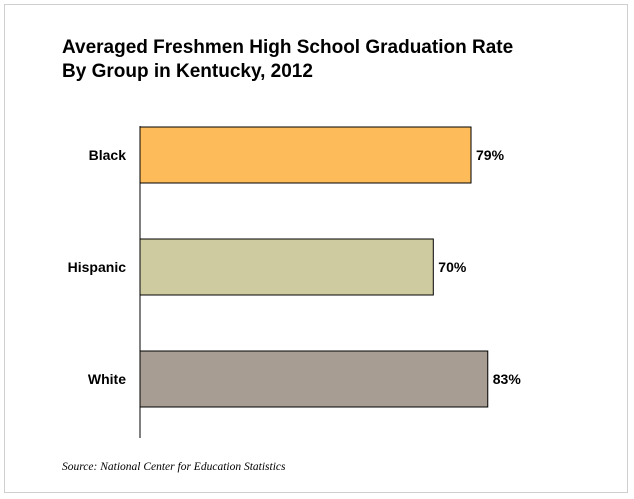  What do you see at coordinates (507, 379) in the screenshot?
I see `value-label-white: 83%` at bounding box center [507, 379].